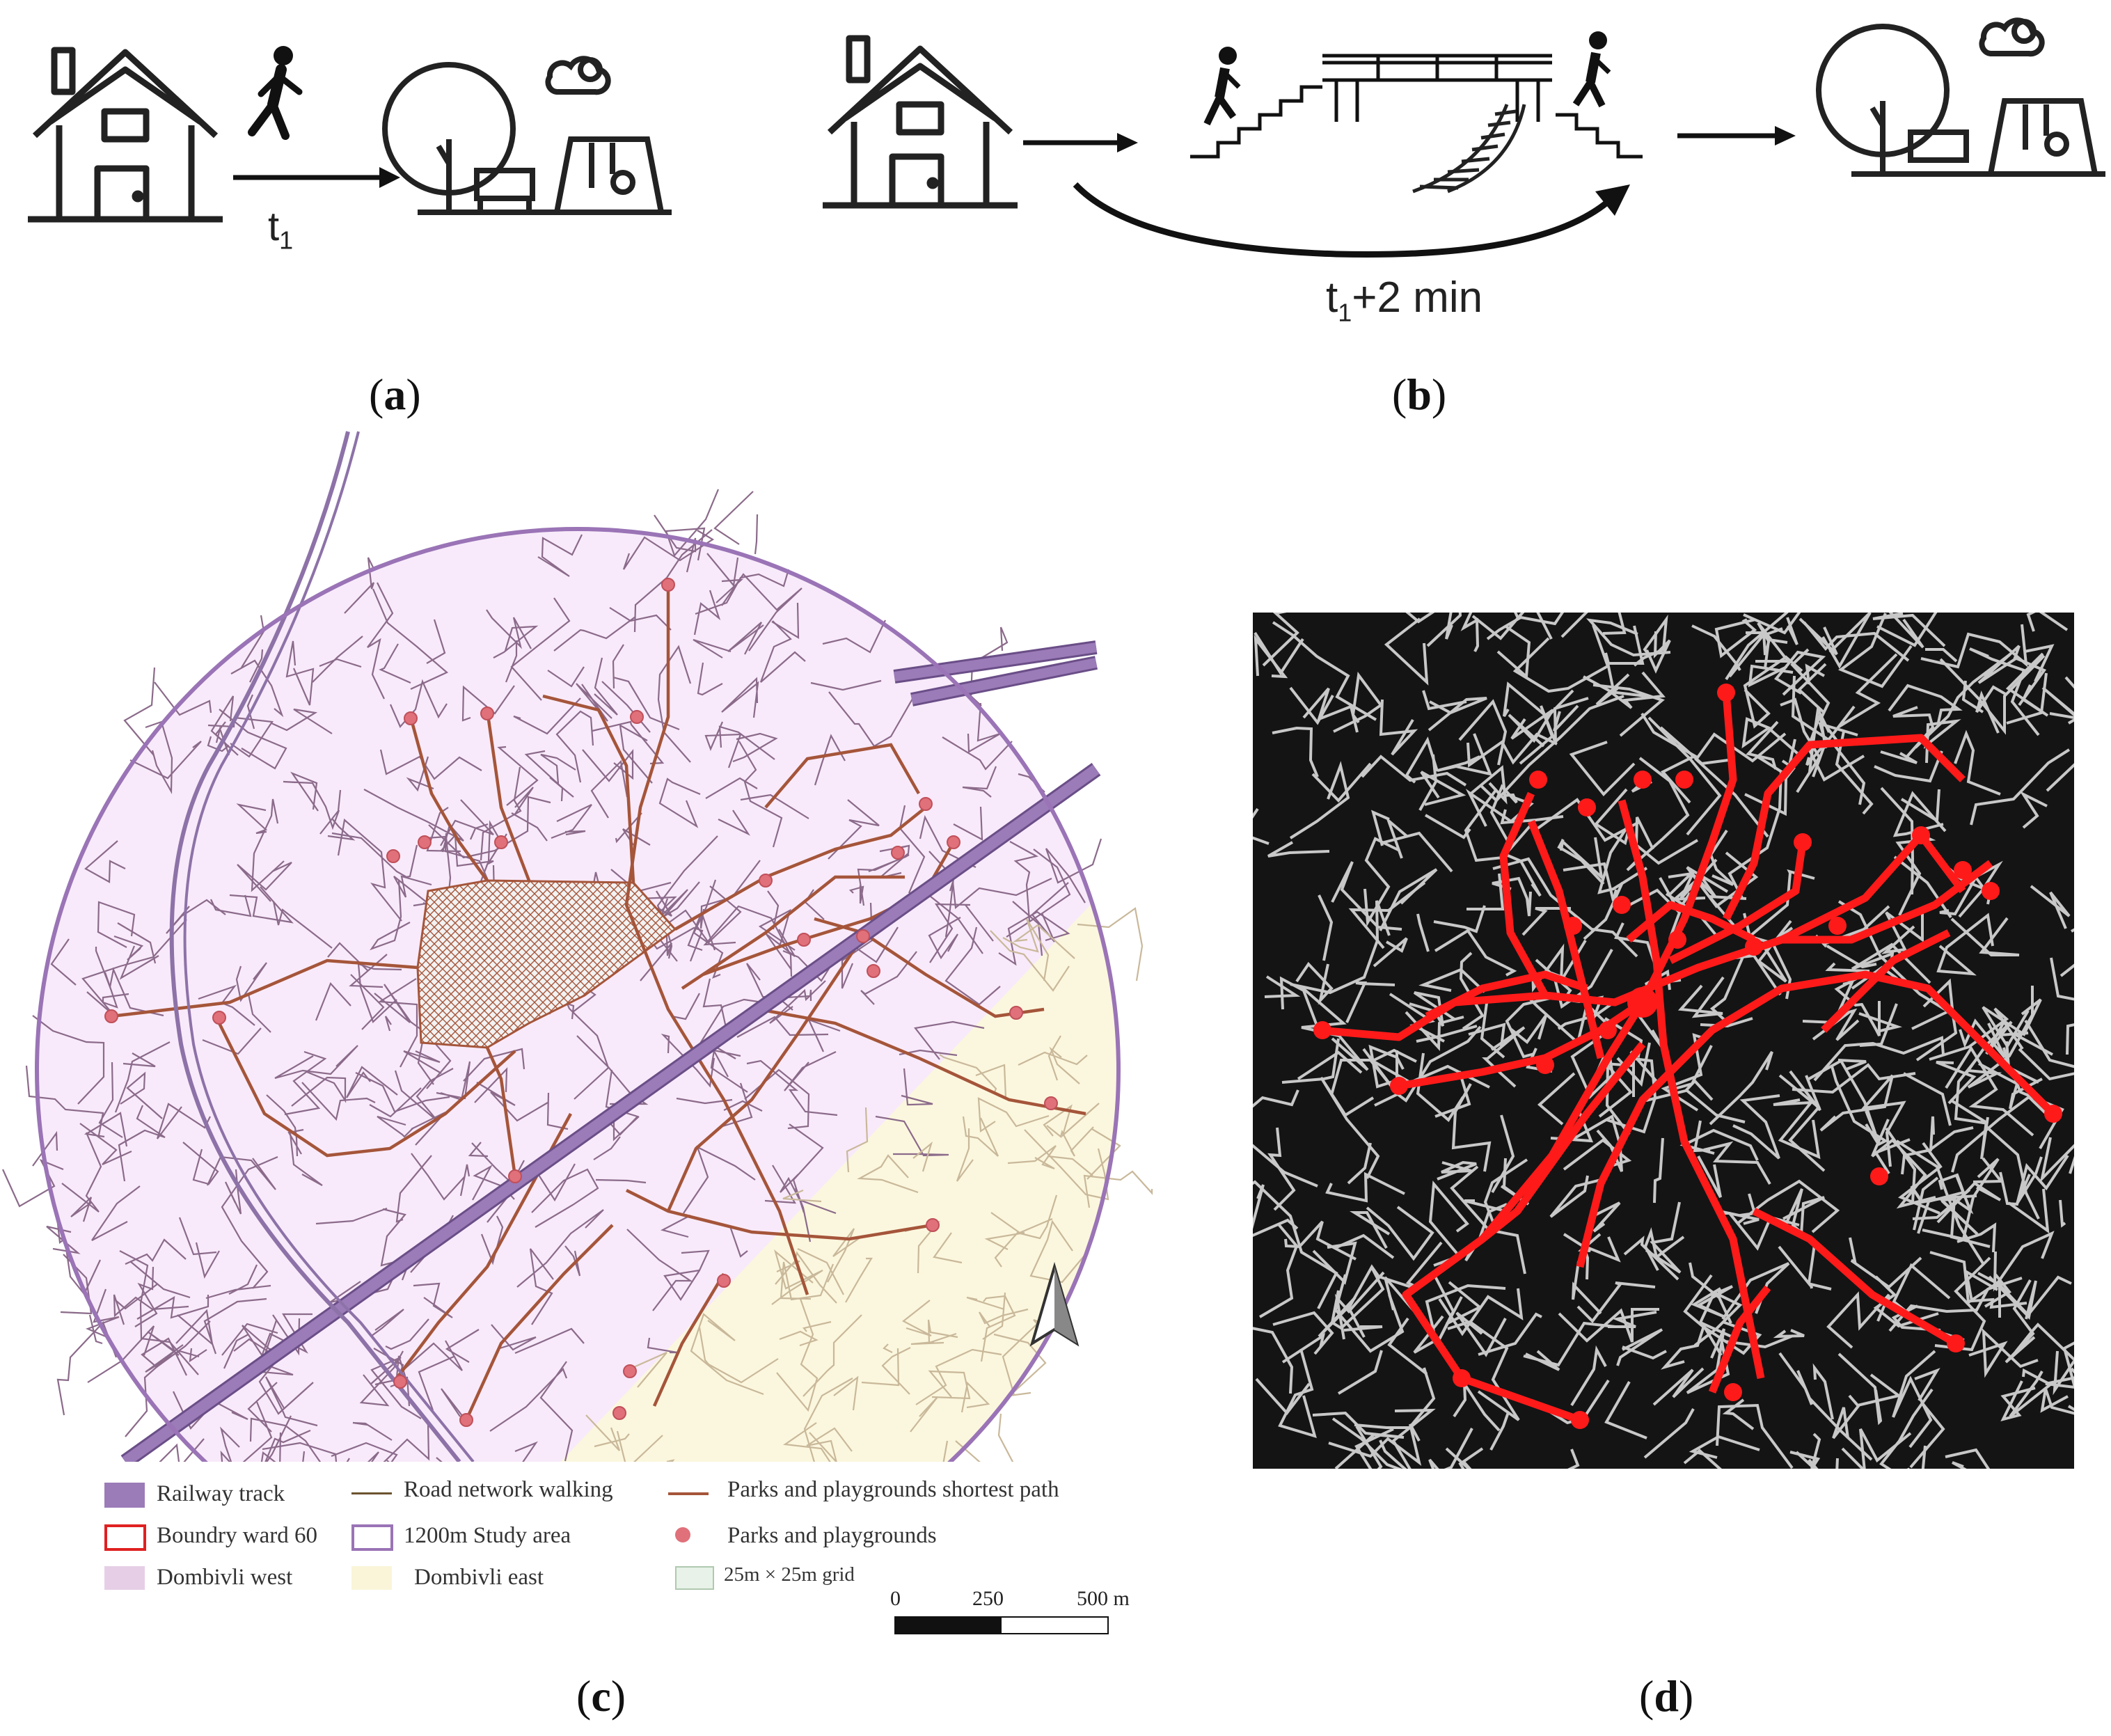 The height and width of the screenshot is (1736, 2111). I want to click on legend-label-grid: 25m × 25m grid, so click(789, 1575).